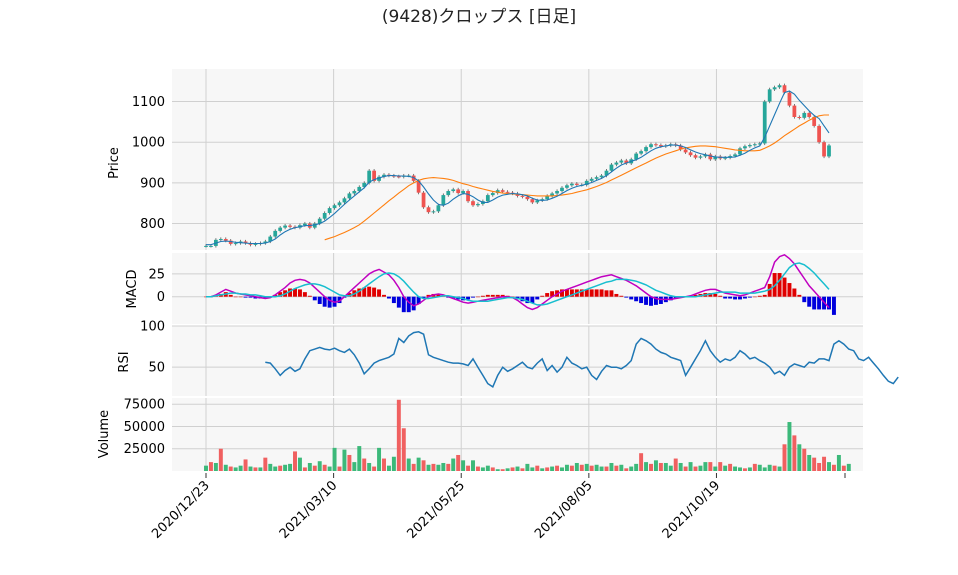 The width and height of the screenshot is (958, 575). Describe the element at coordinates (114, 163) in the screenshot. I see `price-axis-label: Price` at that location.